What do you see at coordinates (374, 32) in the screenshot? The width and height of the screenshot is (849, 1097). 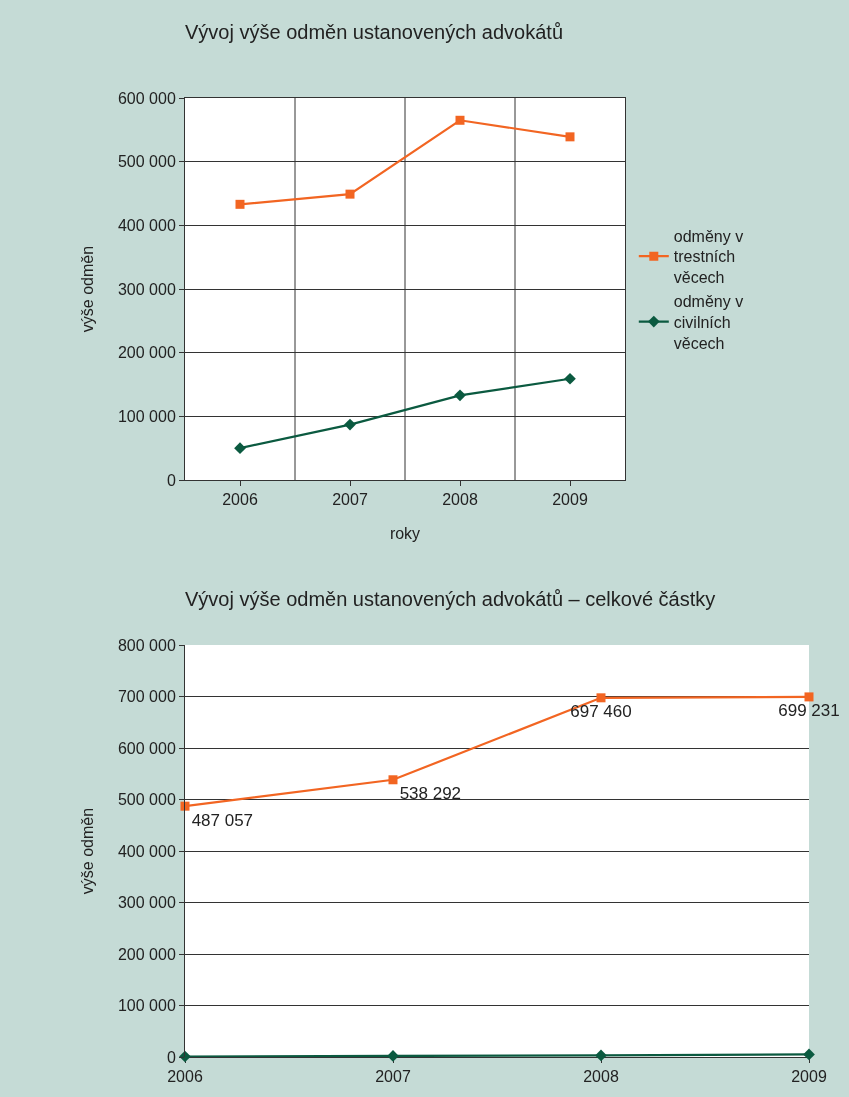 I see `chart-title: Vývoj výše odměn ustanovených advokátů` at bounding box center [374, 32].